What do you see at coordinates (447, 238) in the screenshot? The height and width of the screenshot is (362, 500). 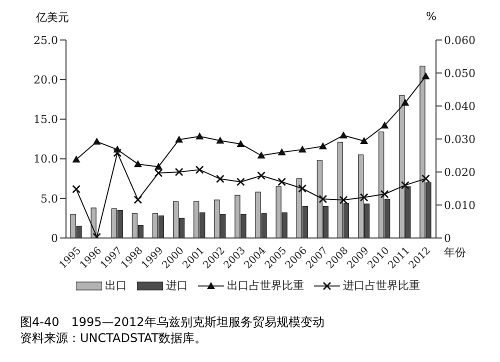 I see `y2-tick-label: 0` at bounding box center [447, 238].